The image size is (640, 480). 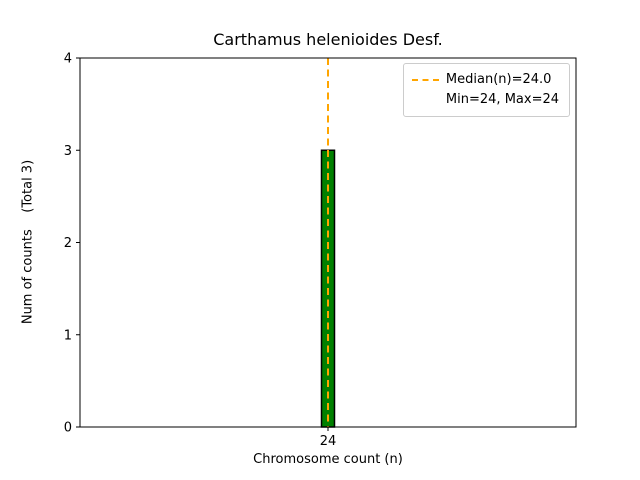 I want to click on x-axis-label: Chromosome count (n), so click(x=328, y=459).